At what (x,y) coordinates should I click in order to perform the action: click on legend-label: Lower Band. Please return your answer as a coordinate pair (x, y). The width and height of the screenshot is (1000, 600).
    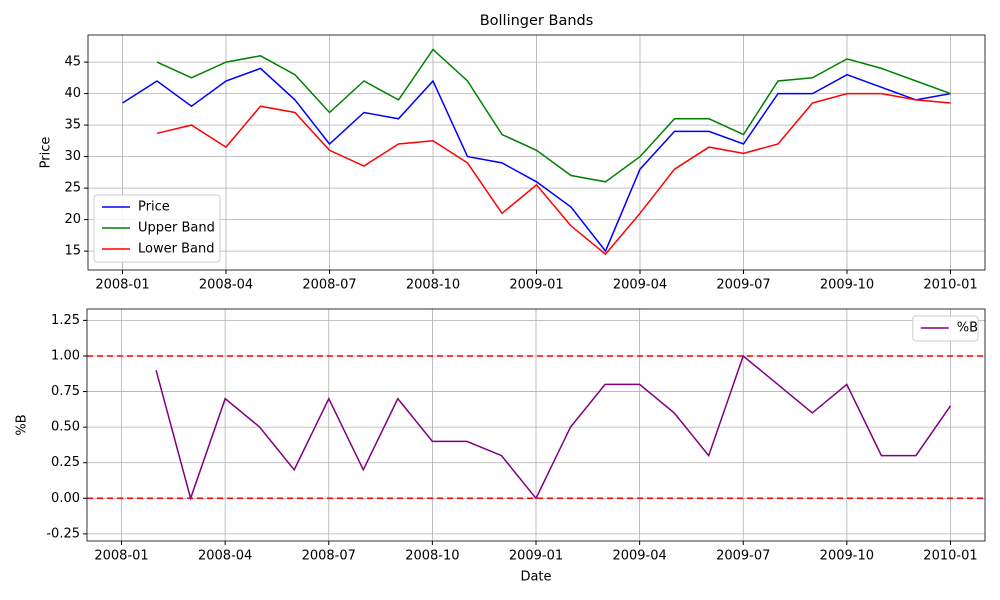
    Looking at the image, I should click on (176, 249).